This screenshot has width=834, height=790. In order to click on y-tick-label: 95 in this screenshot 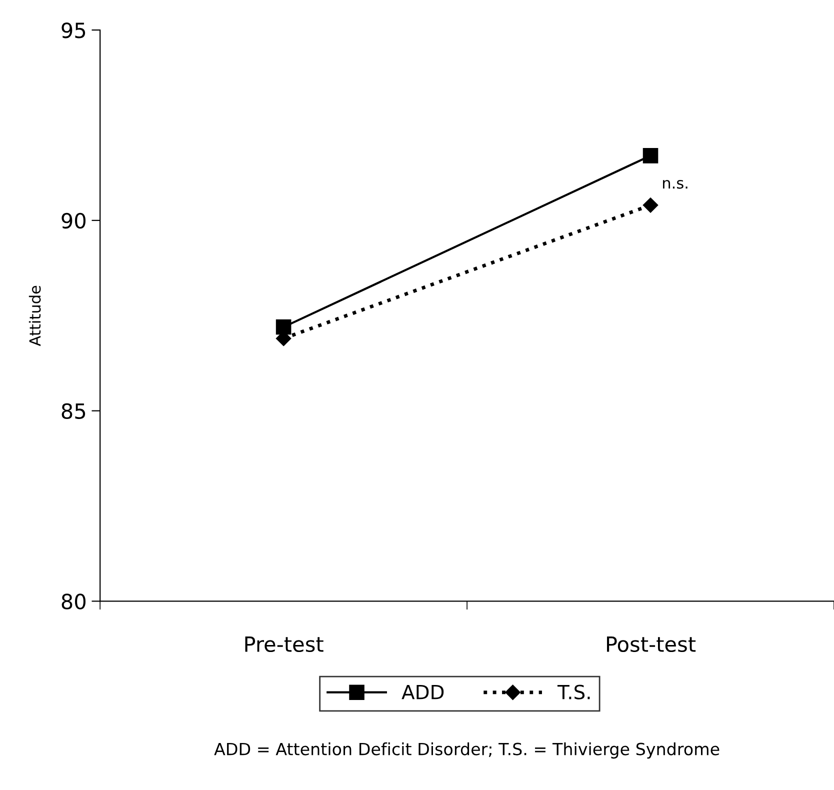, I will do `click(74, 30)`.